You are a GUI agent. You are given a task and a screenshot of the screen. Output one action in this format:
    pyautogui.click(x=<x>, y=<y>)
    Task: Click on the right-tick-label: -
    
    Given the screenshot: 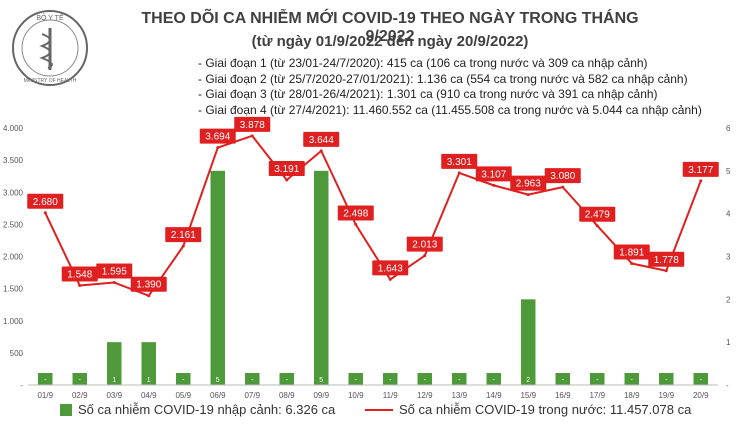 What is the action you would take?
    pyautogui.click(x=727, y=385)
    